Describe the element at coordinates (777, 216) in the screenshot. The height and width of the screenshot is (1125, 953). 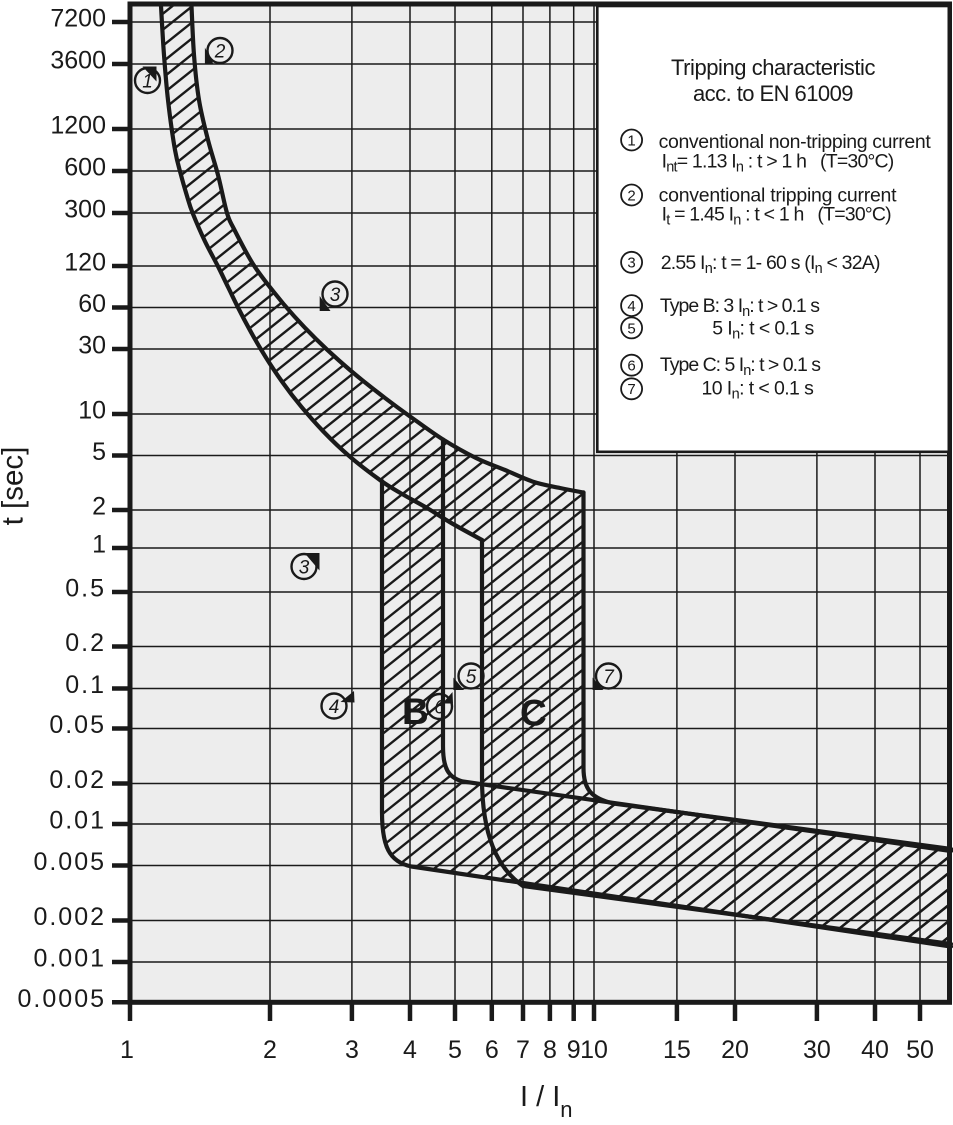
I see `svg-text:It = 1.45 In : t < 1 h (T=30: It = 1.45 In : t < 1 h (T=30°C)` at that location.